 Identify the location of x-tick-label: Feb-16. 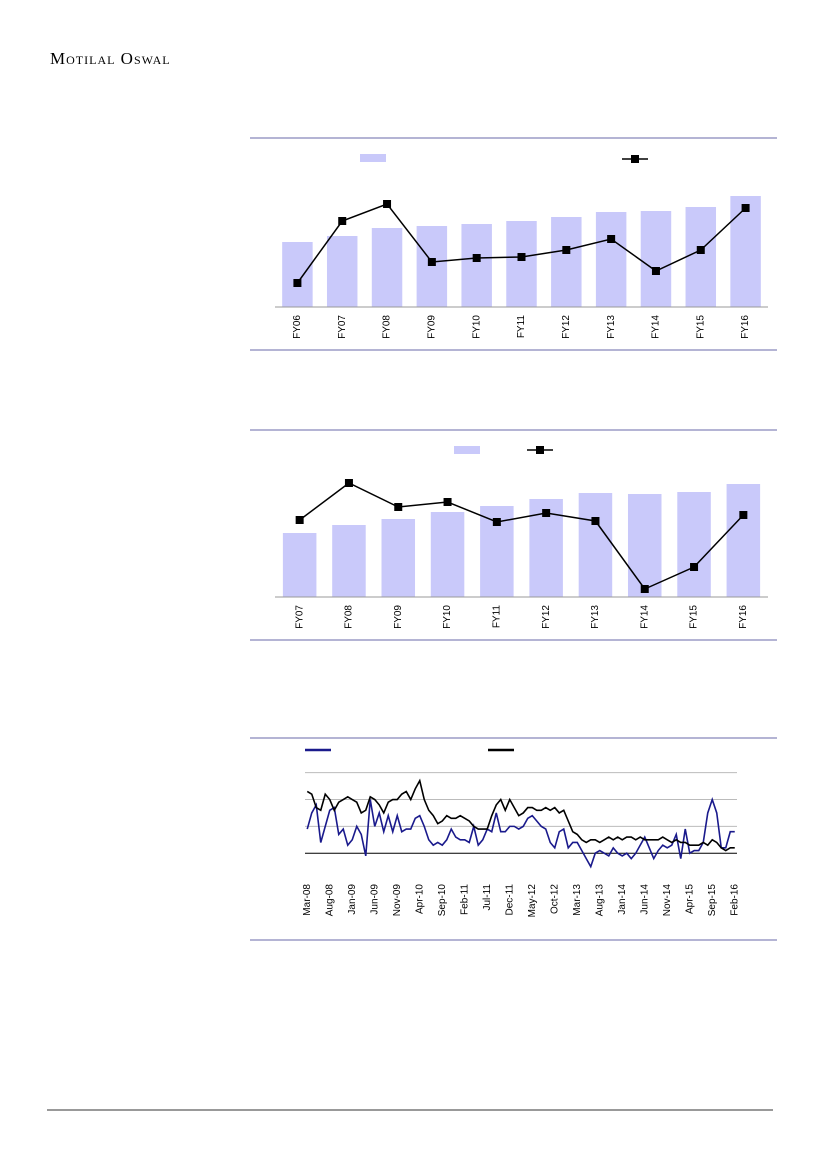
(734, 900).